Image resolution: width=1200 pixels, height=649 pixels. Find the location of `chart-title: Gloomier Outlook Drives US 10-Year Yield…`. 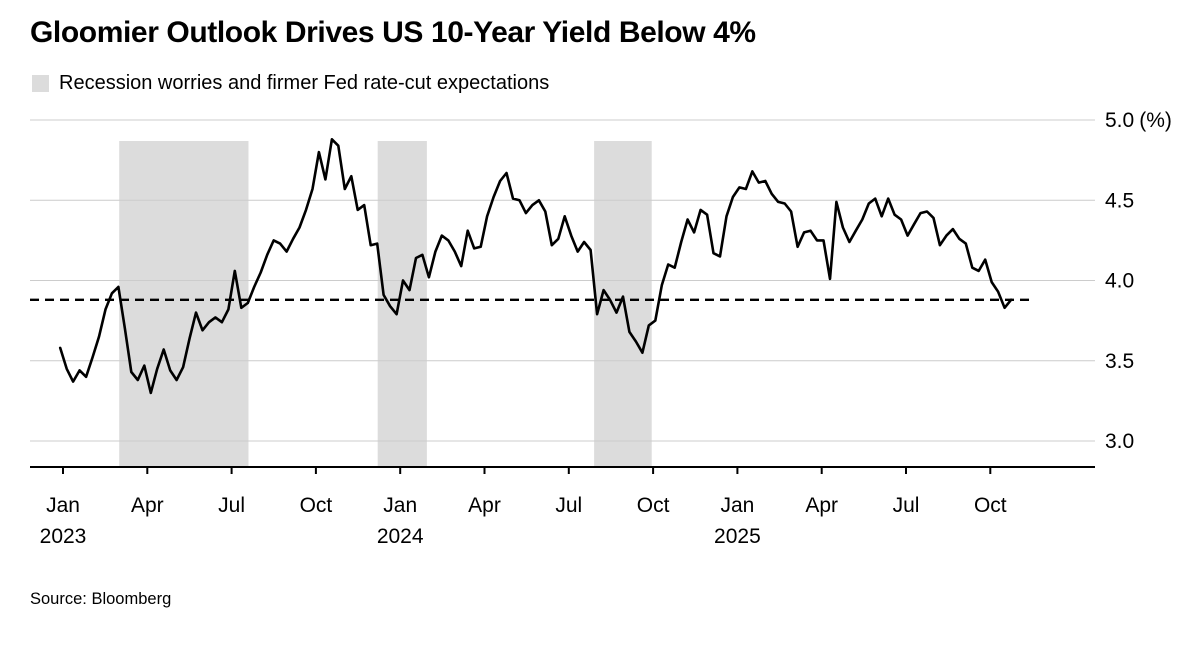

chart-title: Gloomier Outlook Drives US 10-Year Yield… is located at coordinates (393, 32).